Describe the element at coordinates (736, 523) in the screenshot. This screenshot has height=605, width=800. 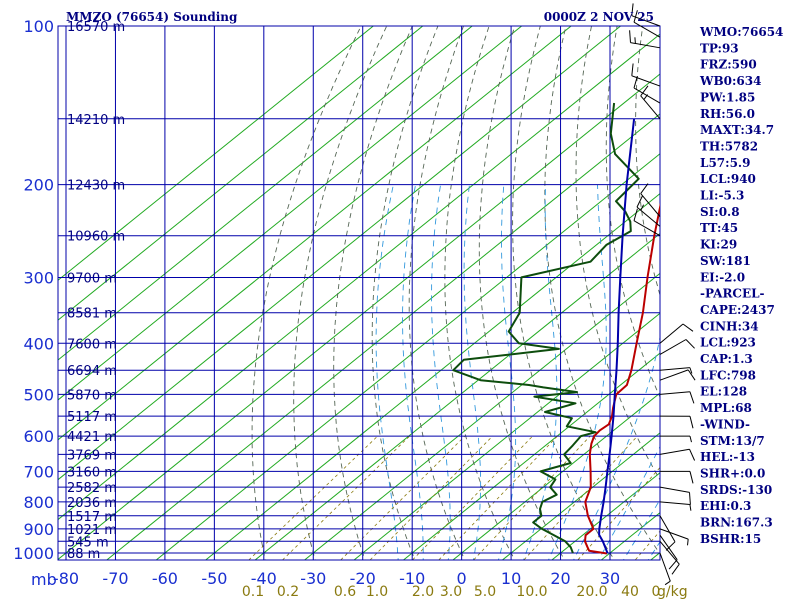
I see `index-value: BRN:167.3` at that location.